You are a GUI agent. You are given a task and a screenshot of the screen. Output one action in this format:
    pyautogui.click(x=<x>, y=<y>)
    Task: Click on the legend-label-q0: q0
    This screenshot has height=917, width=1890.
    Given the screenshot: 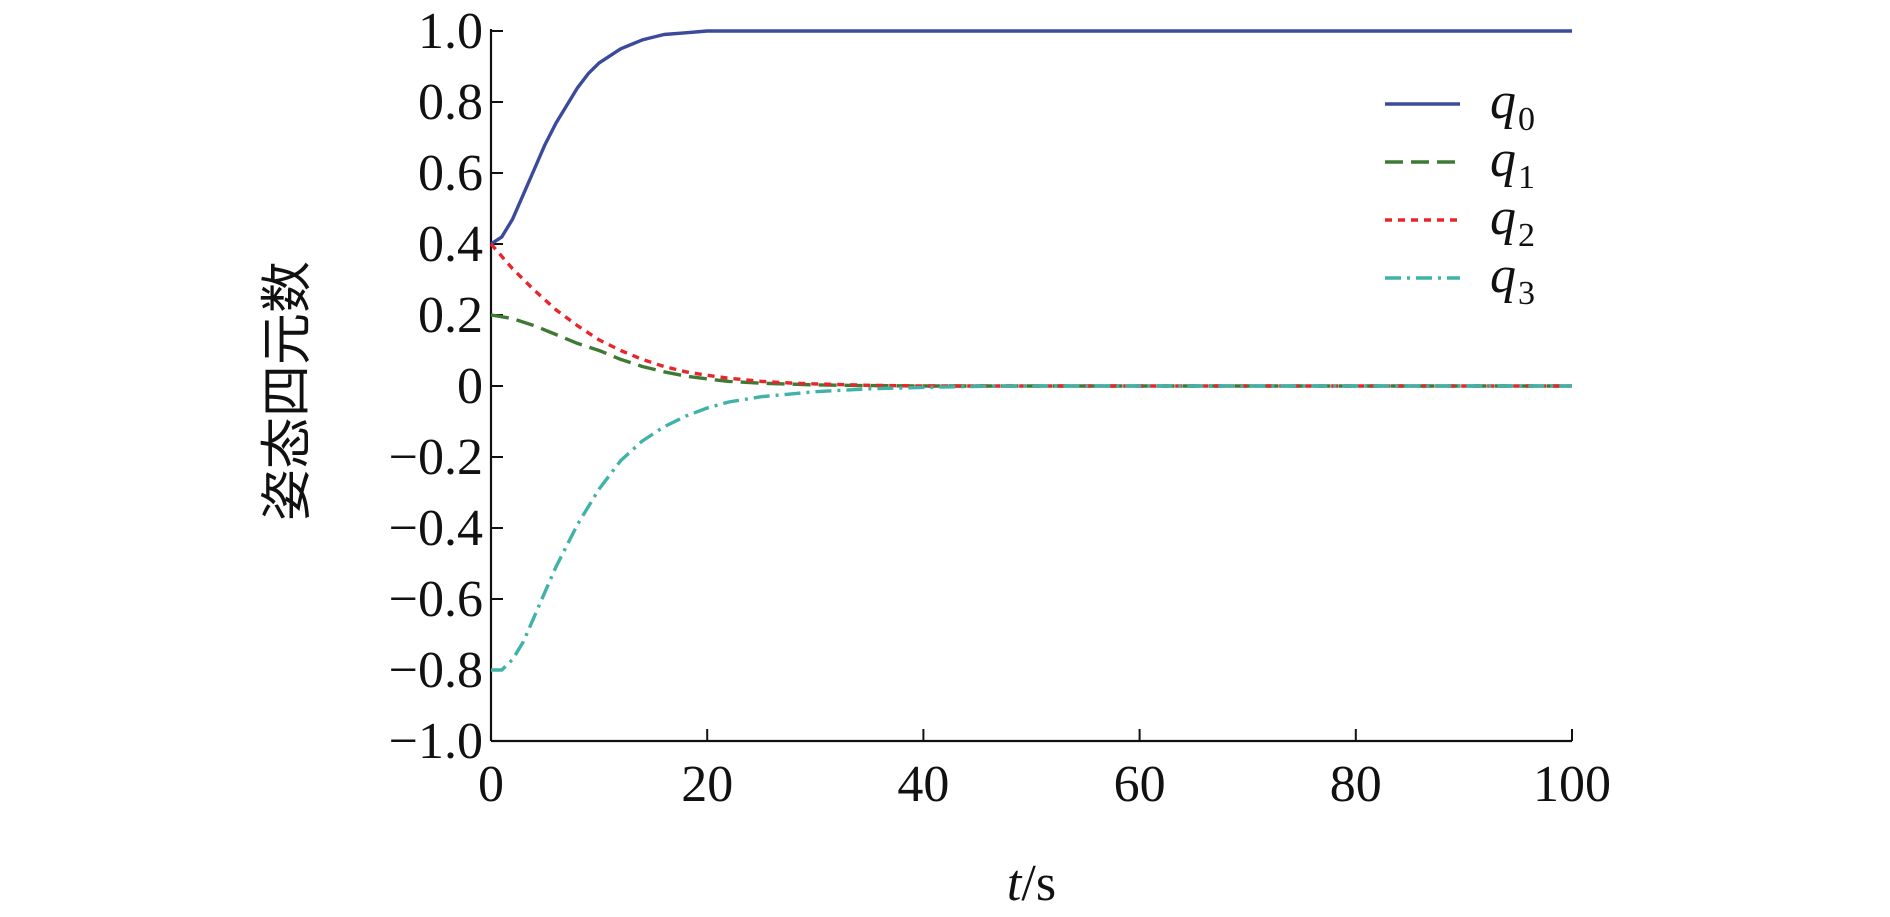 What is the action you would take?
    pyautogui.click(x=1512, y=105)
    